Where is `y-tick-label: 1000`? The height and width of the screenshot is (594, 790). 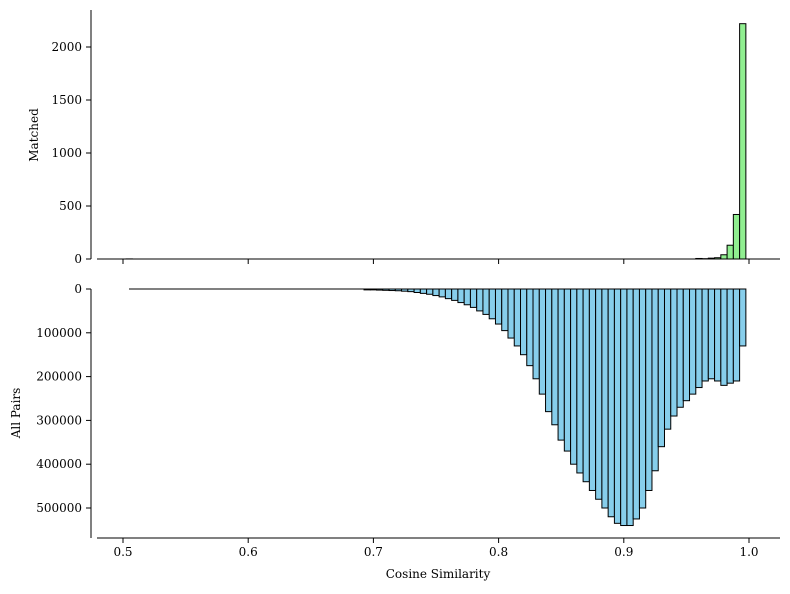
y-tick-label: 1000 is located at coordinates (66, 153).